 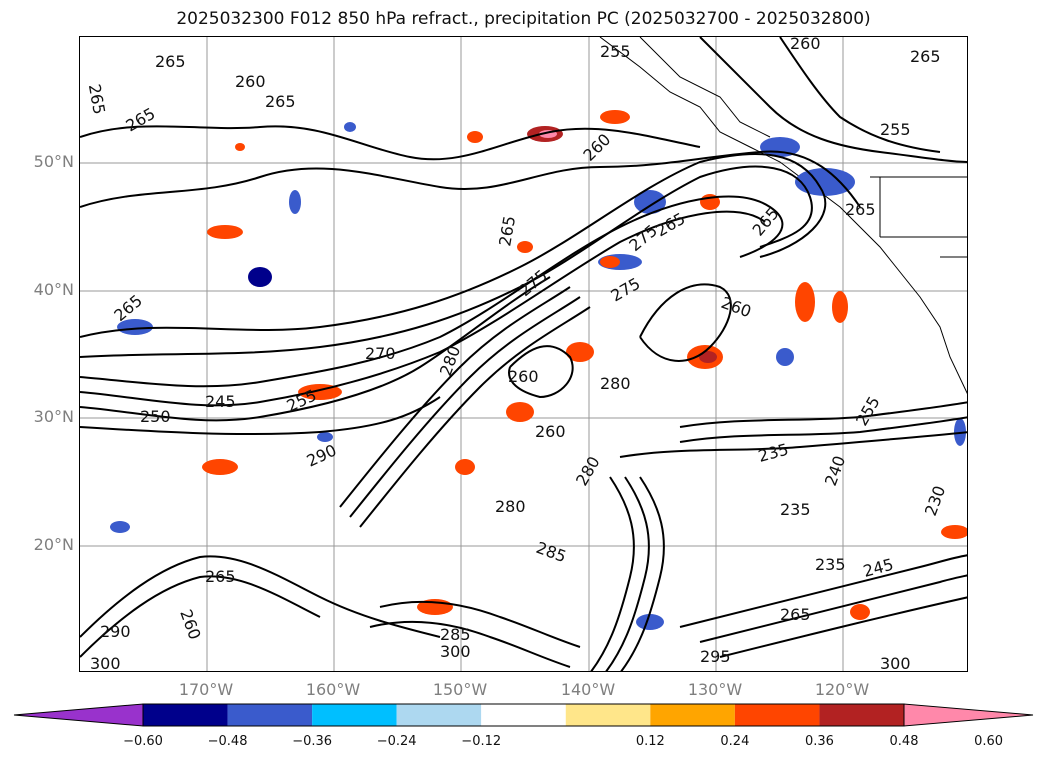 I want to click on contour-label: 295, so click(x=715, y=656).